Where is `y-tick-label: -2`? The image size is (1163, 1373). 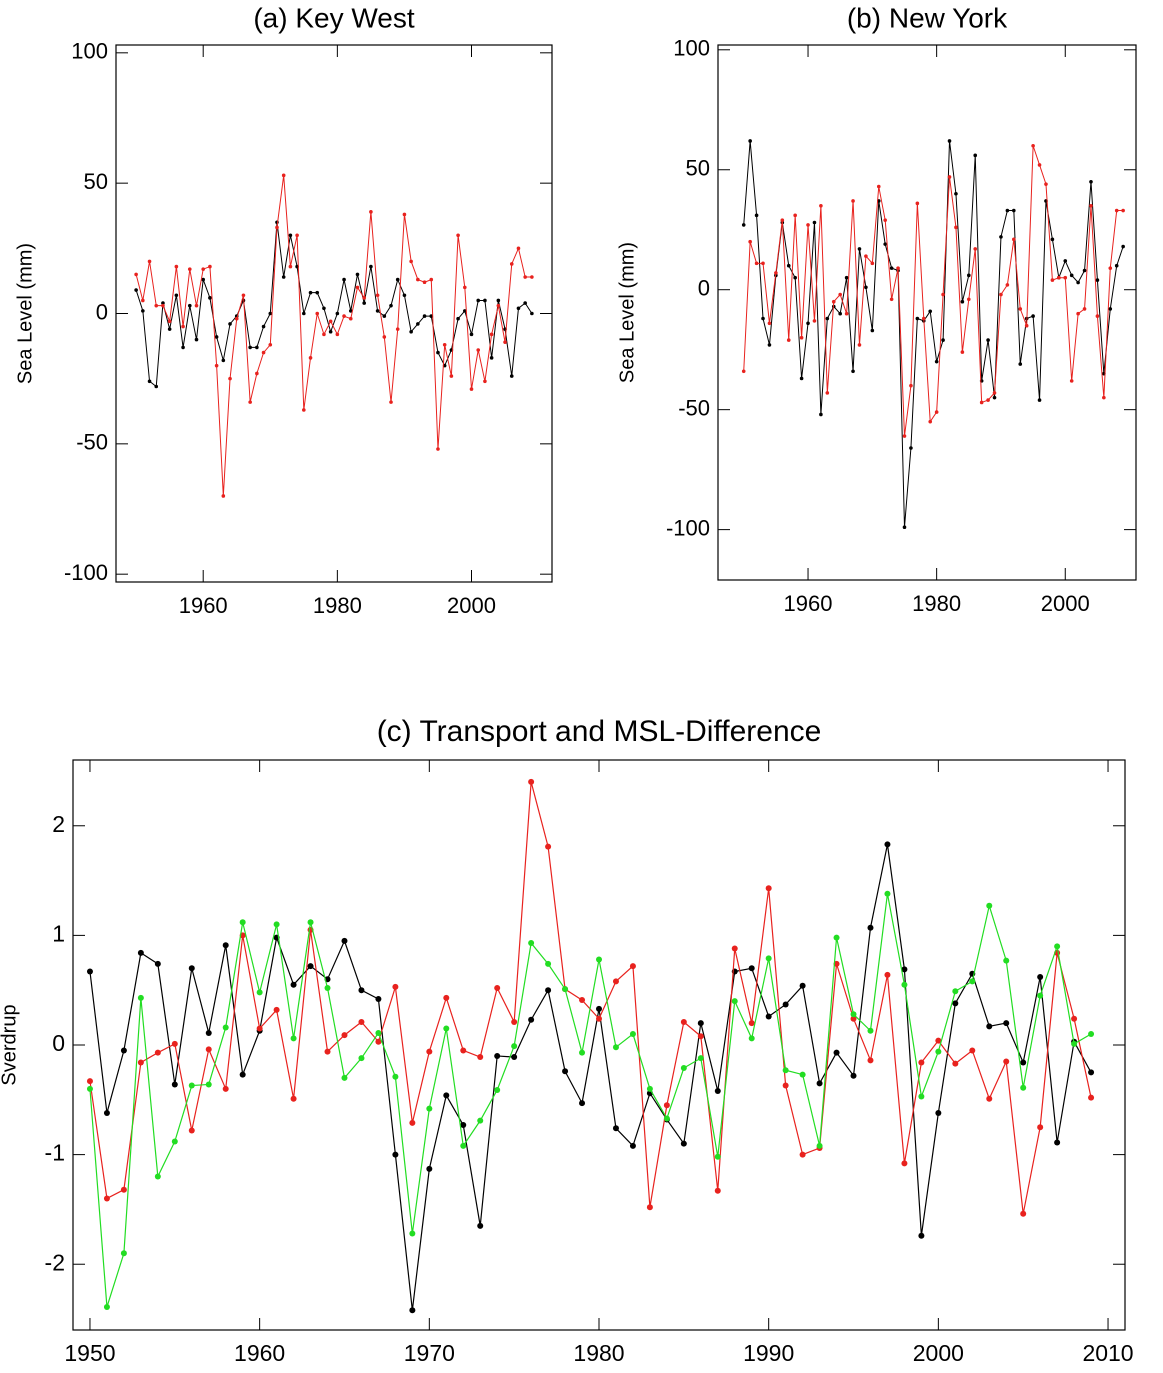 y-tick-label: -2 is located at coordinates (55, 1262).